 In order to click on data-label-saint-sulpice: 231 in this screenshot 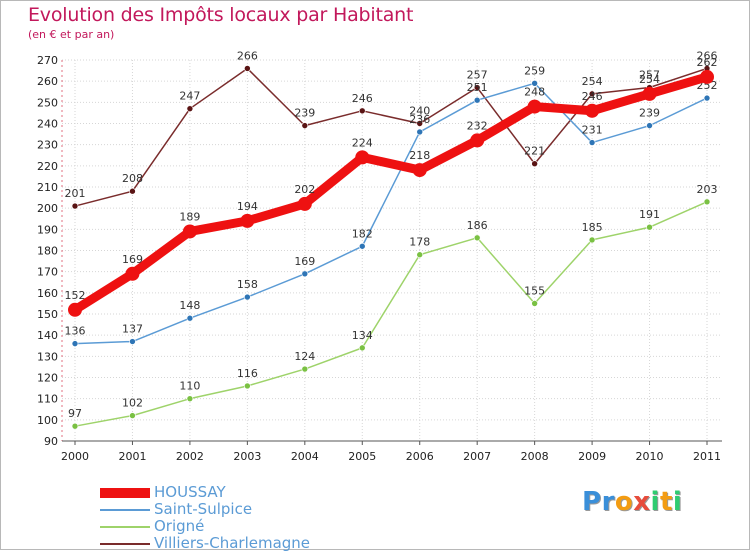, I will do `click(592, 130)`.